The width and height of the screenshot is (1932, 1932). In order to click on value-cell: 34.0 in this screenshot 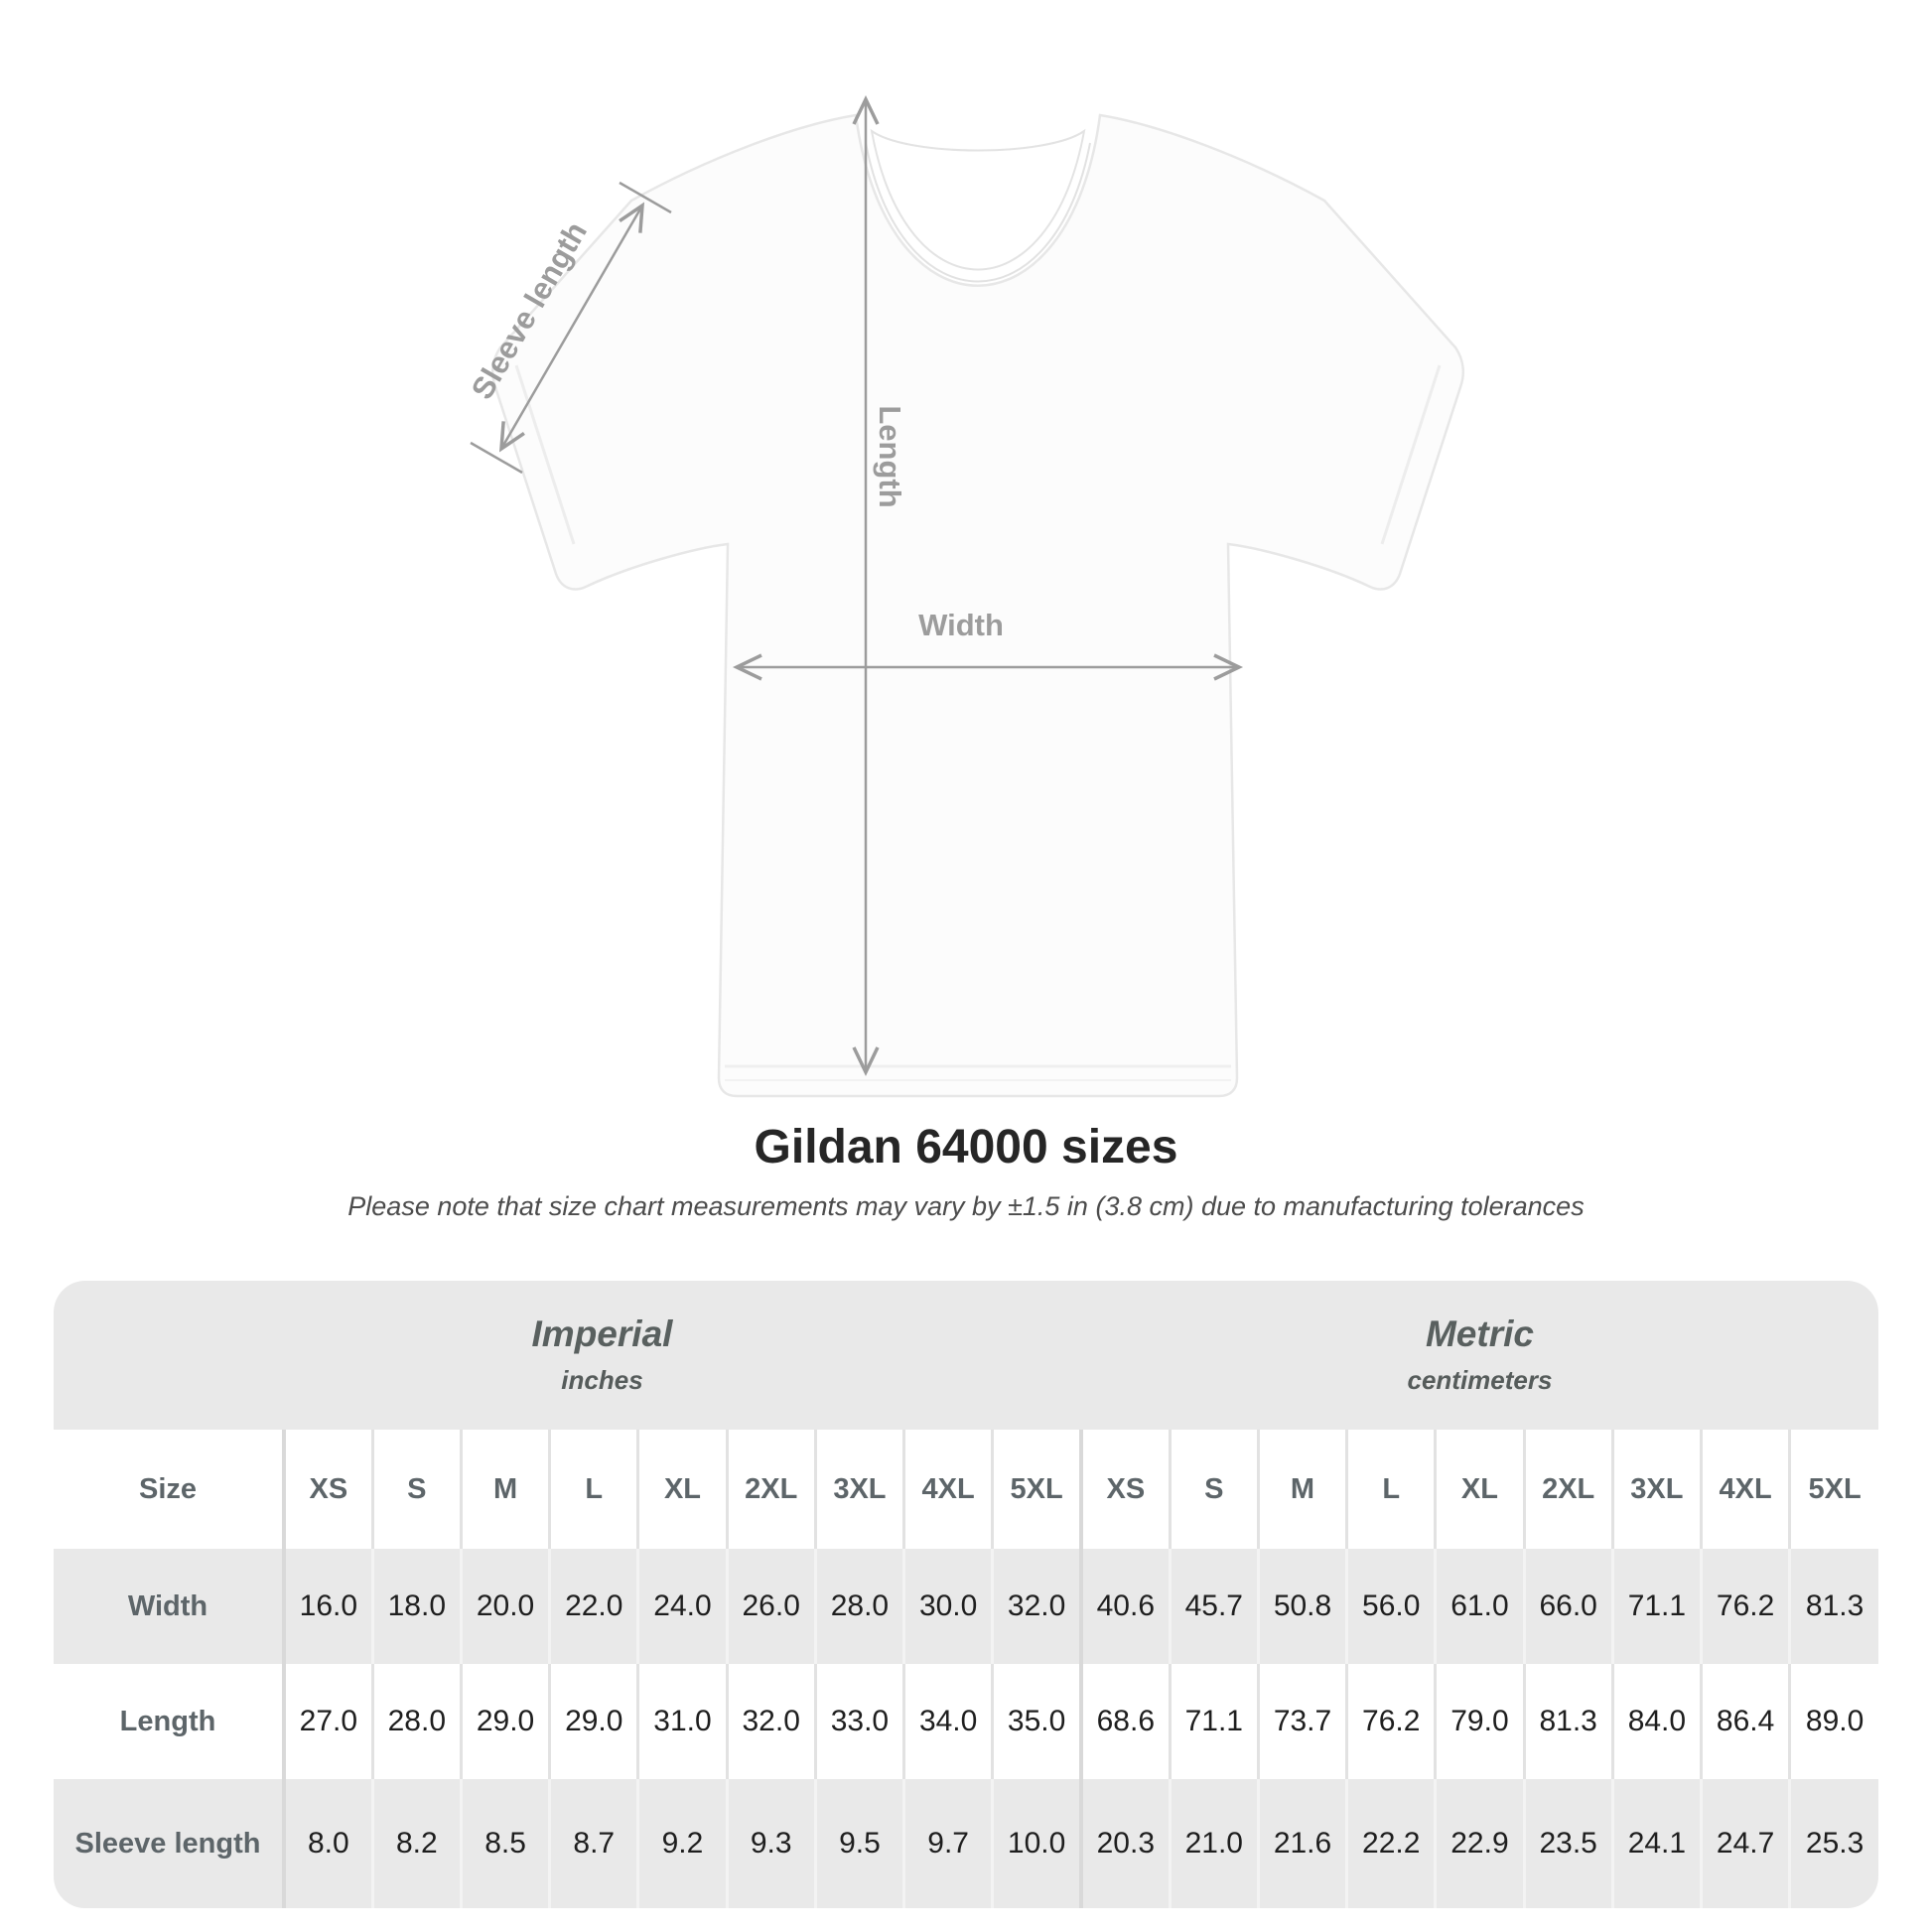, I will do `click(947, 1722)`.